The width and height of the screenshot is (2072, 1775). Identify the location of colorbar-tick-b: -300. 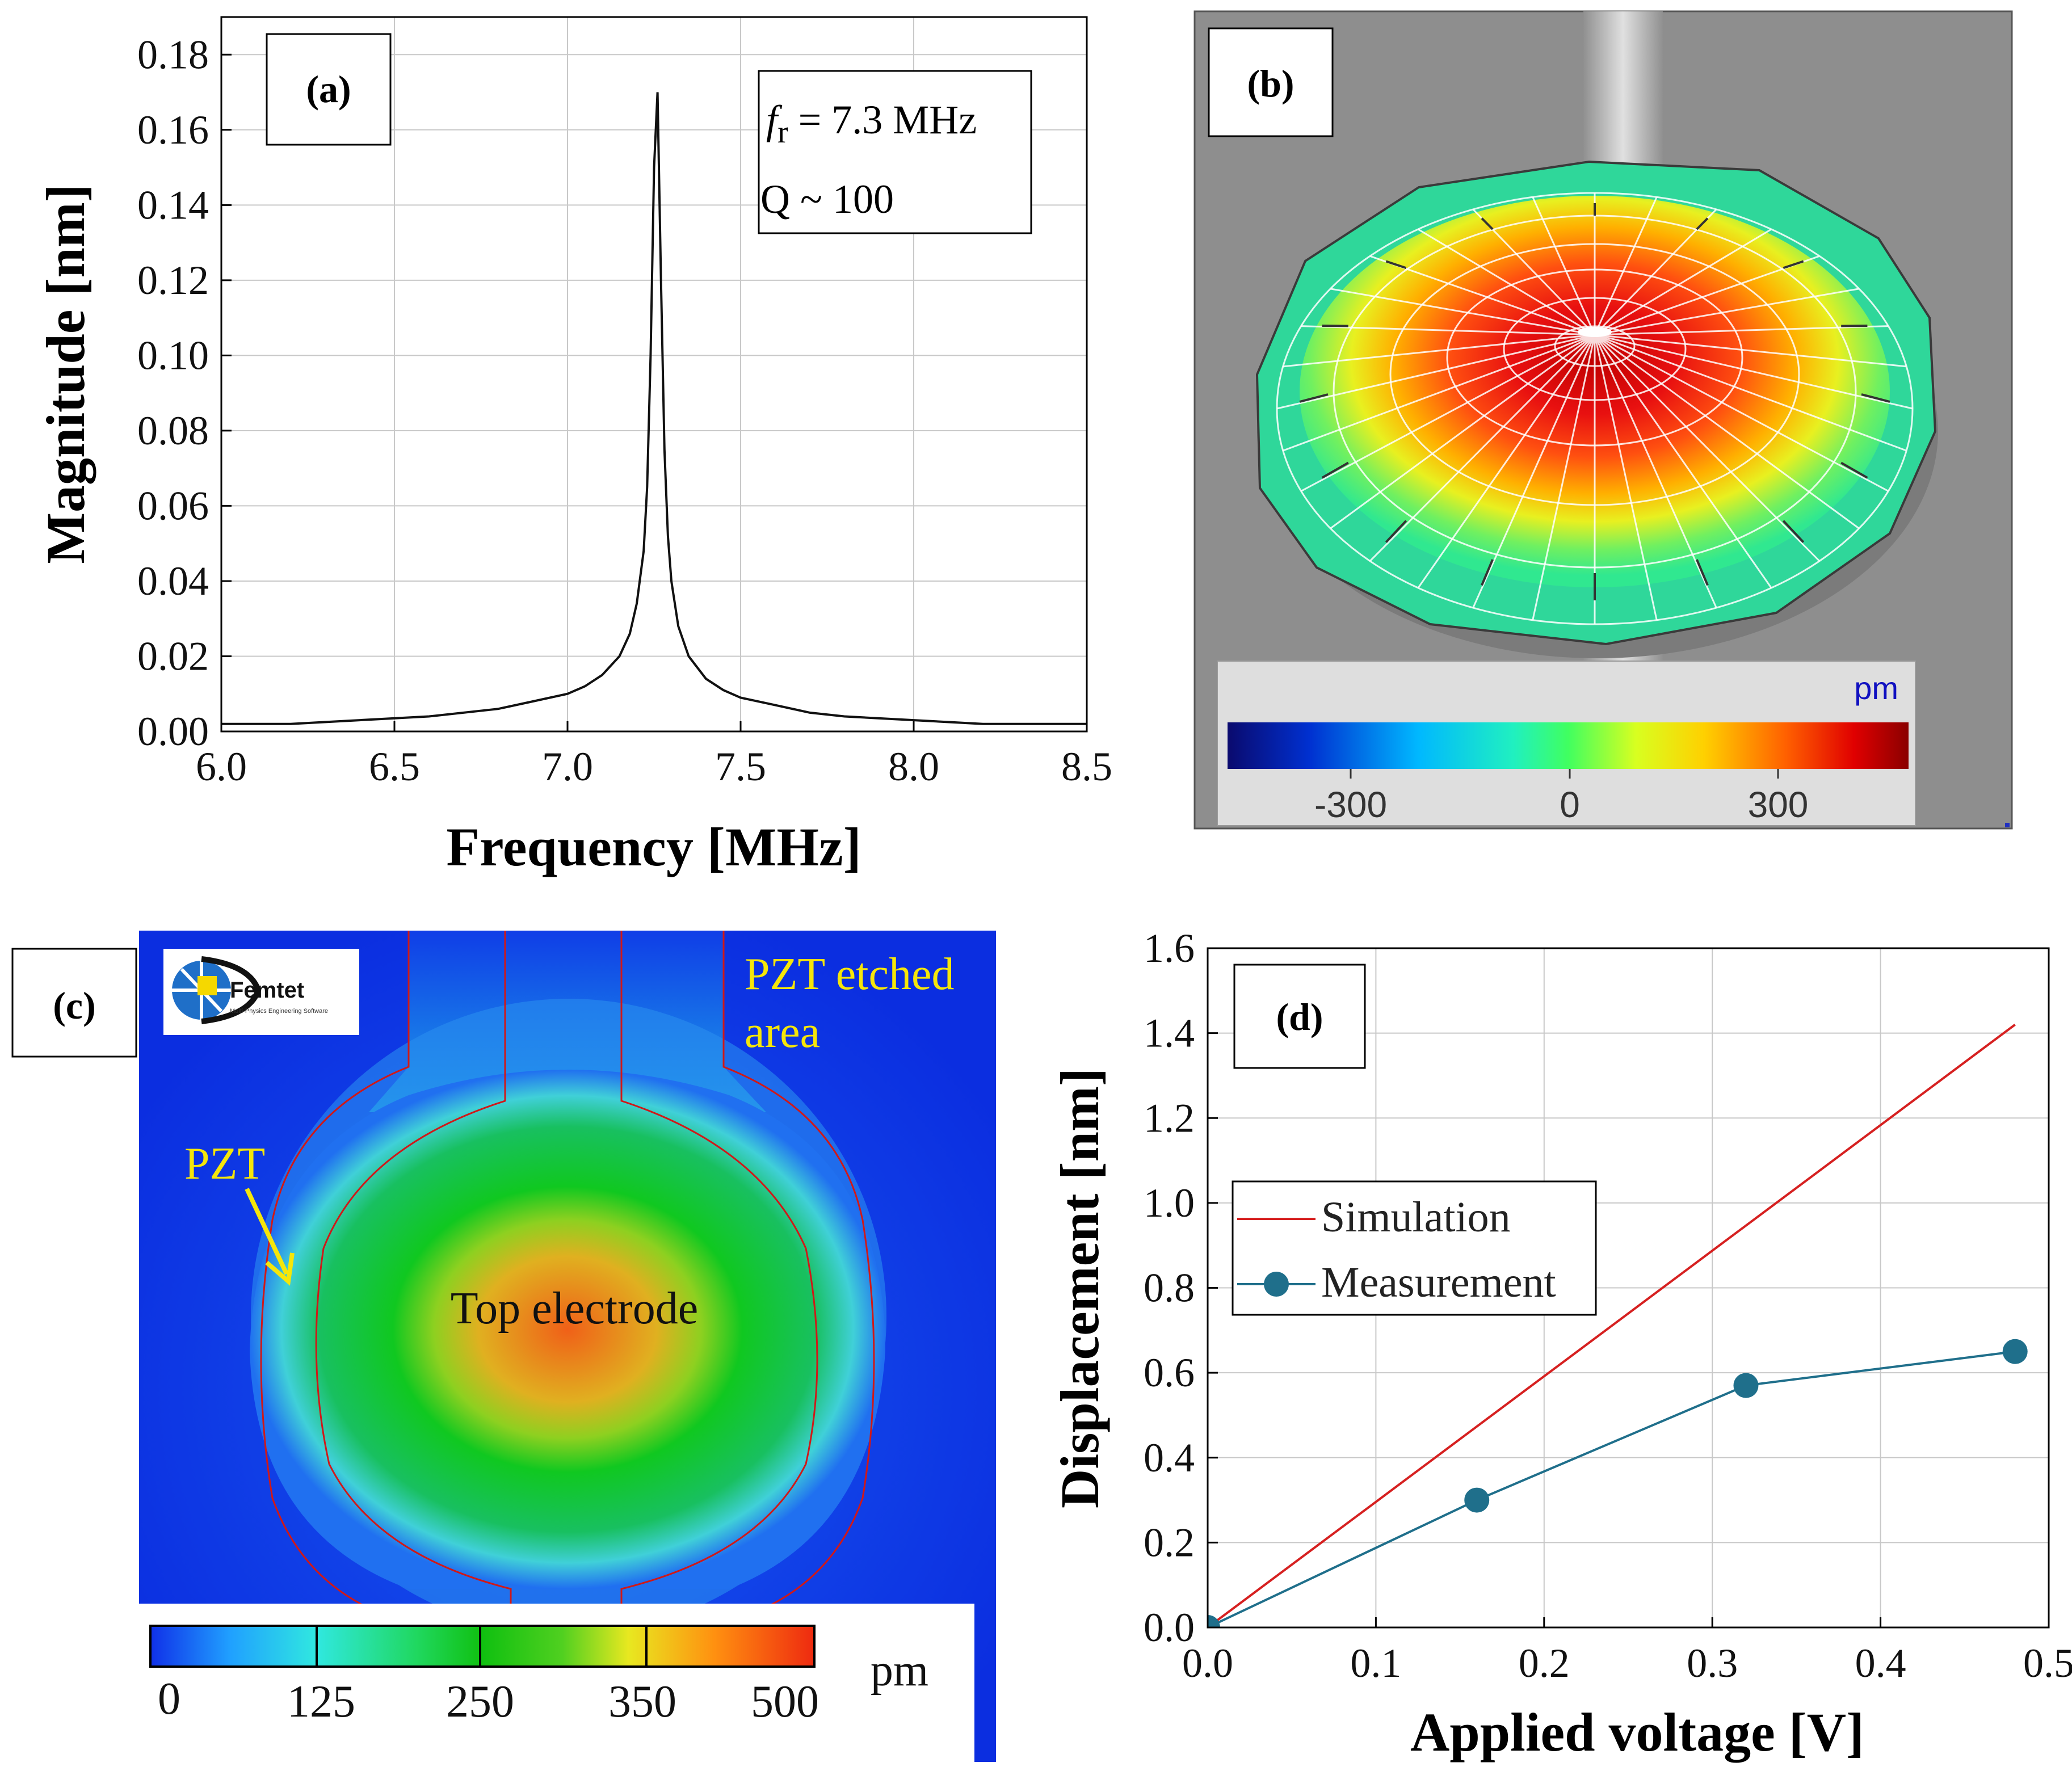
(1351, 804).